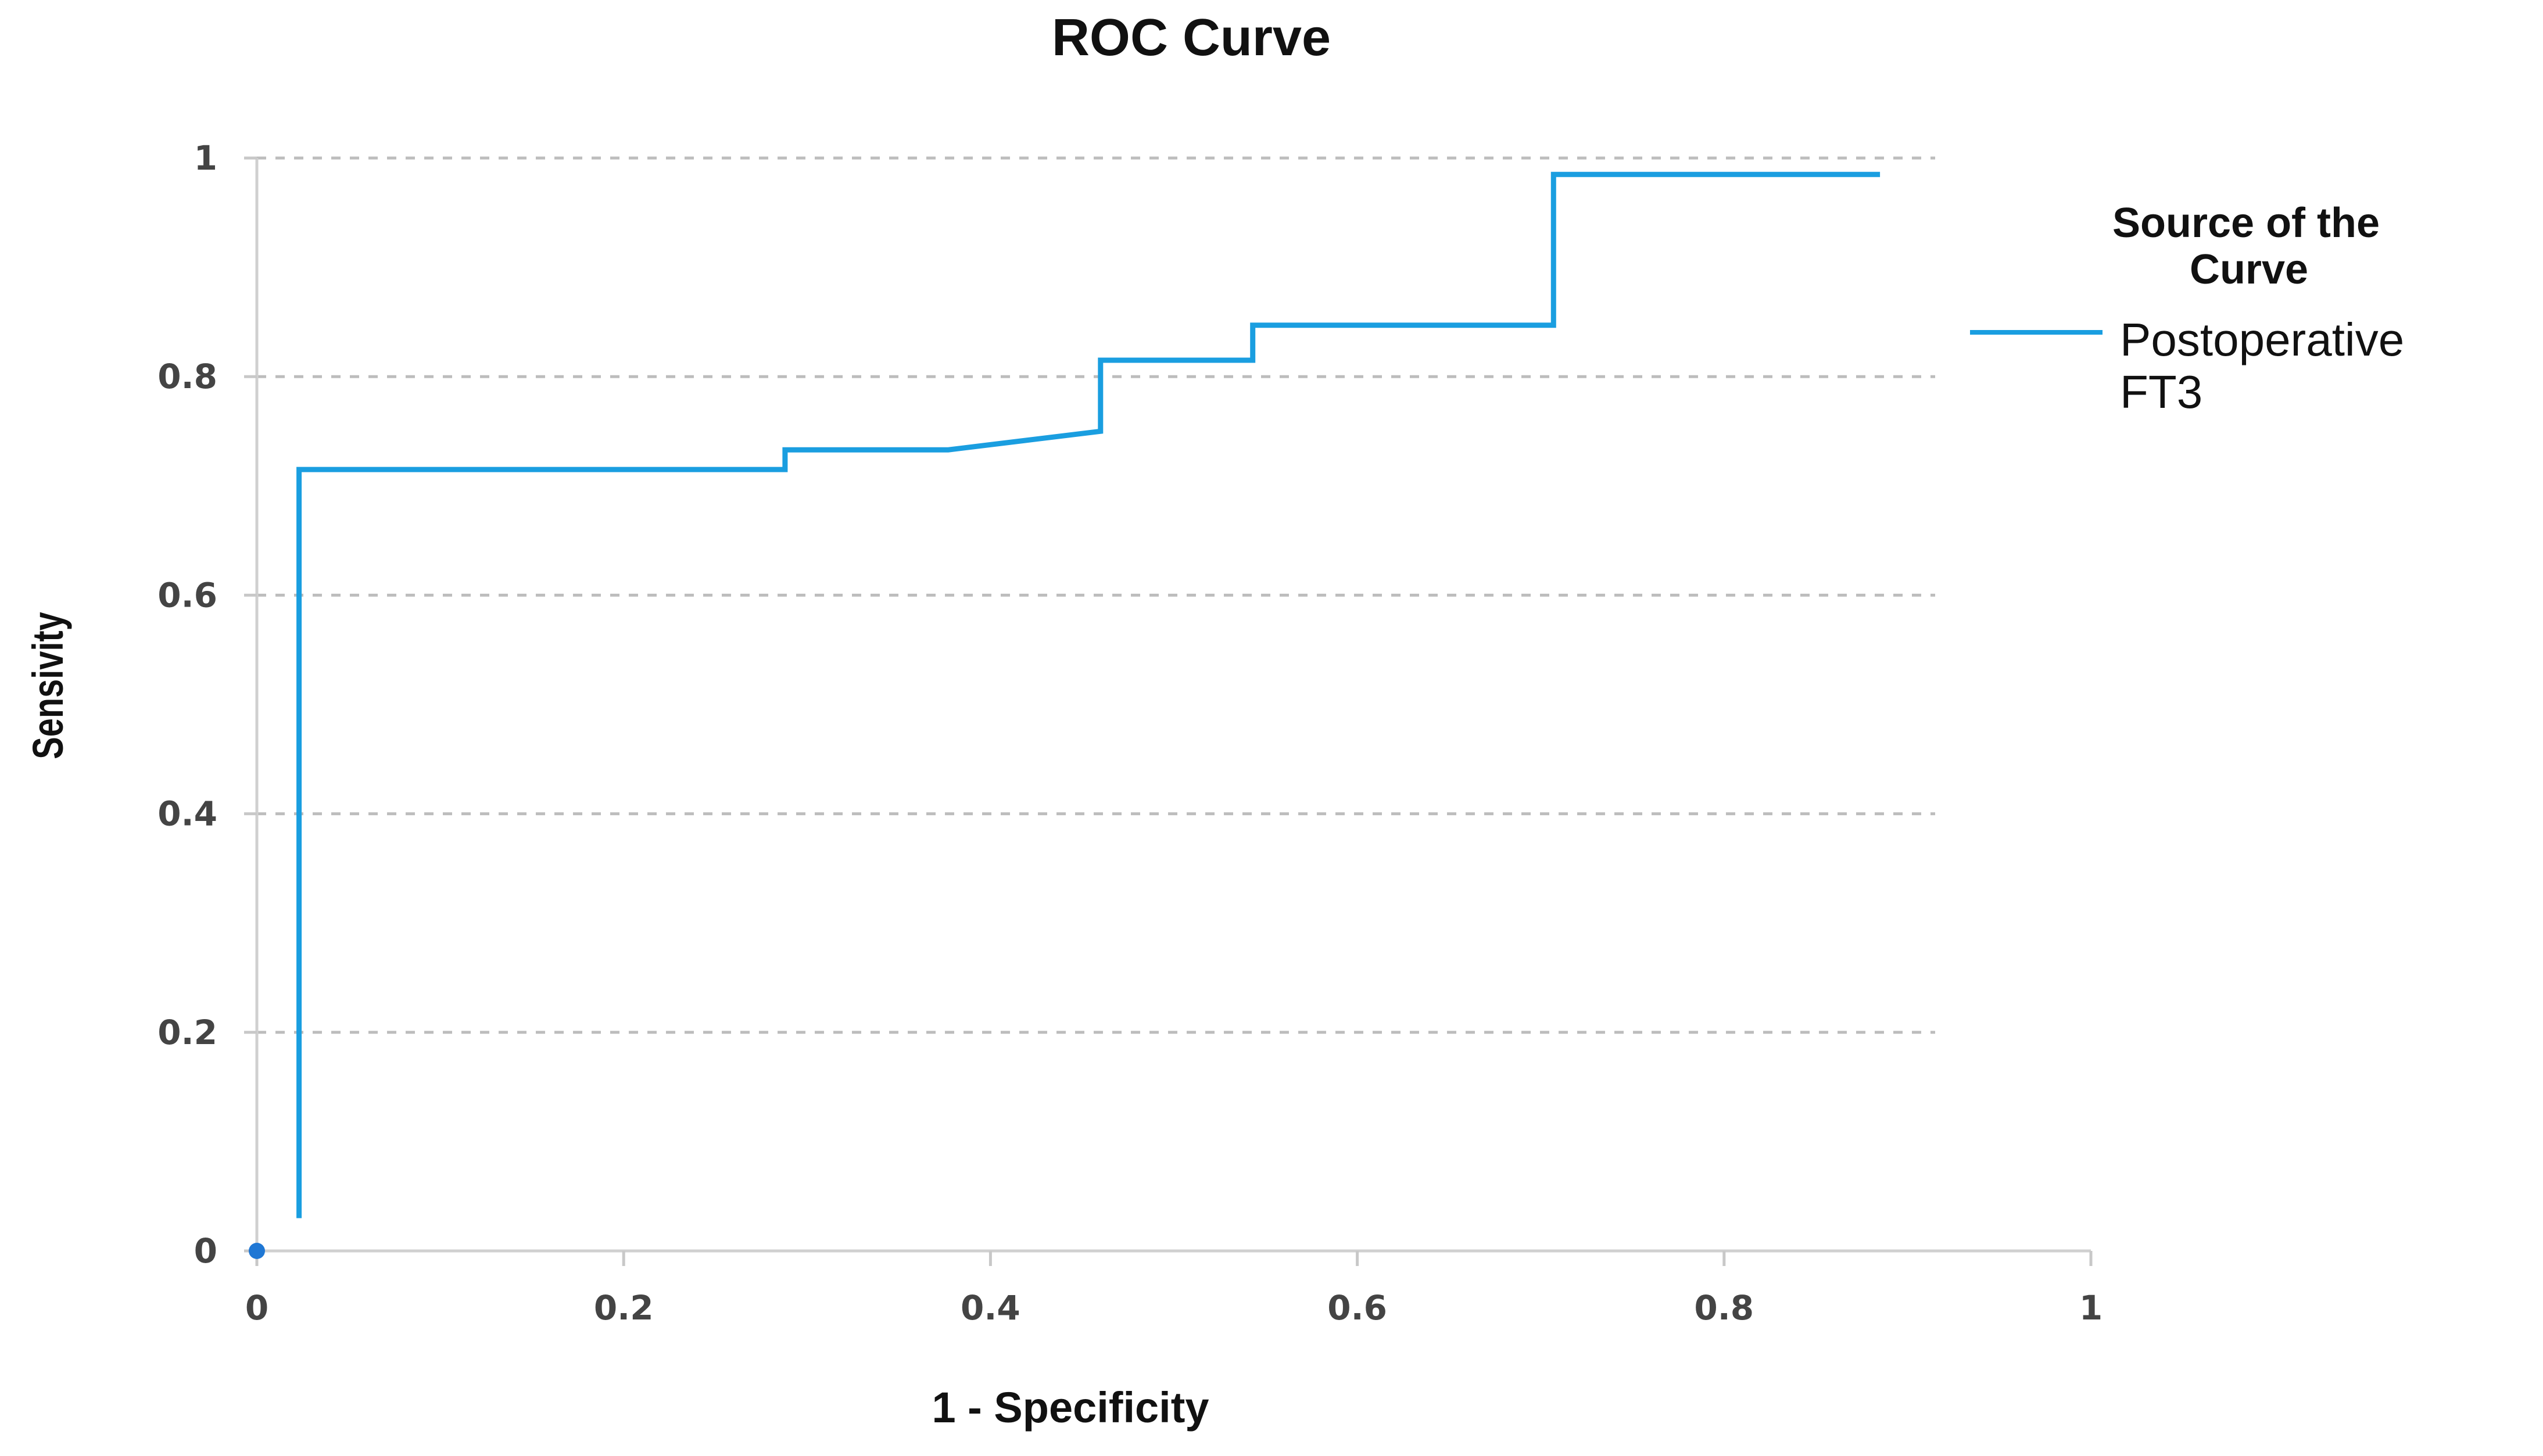 The image size is (2543, 1456). I want to click on legend-entry-line-1: Postoperative, so click(2262, 340).